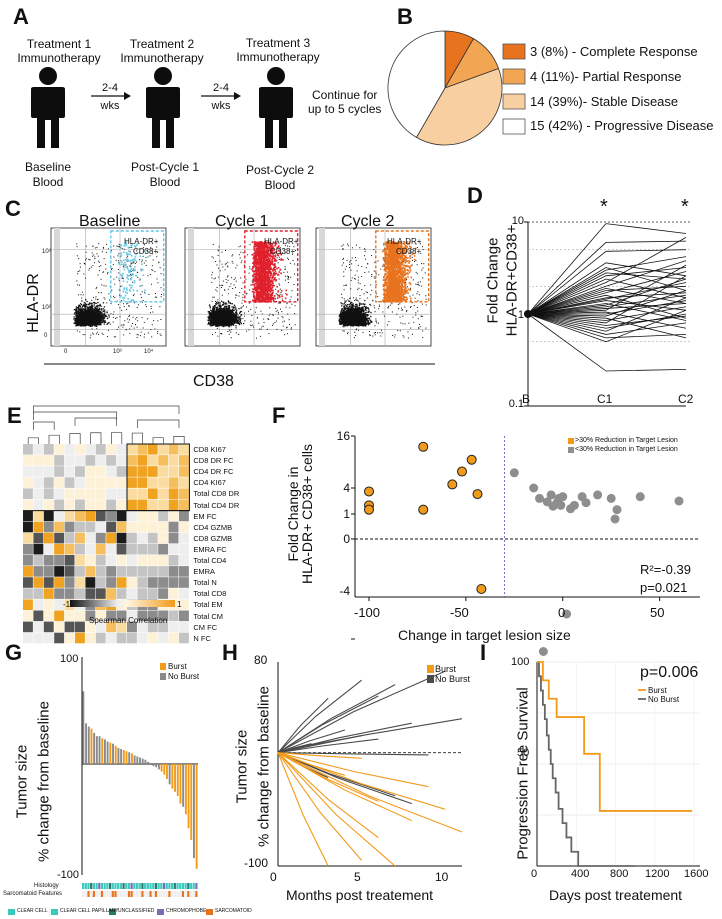 The width and height of the screenshot is (722, 919). I want to click on f-legend-swatch-noburst, so click(571, 450).